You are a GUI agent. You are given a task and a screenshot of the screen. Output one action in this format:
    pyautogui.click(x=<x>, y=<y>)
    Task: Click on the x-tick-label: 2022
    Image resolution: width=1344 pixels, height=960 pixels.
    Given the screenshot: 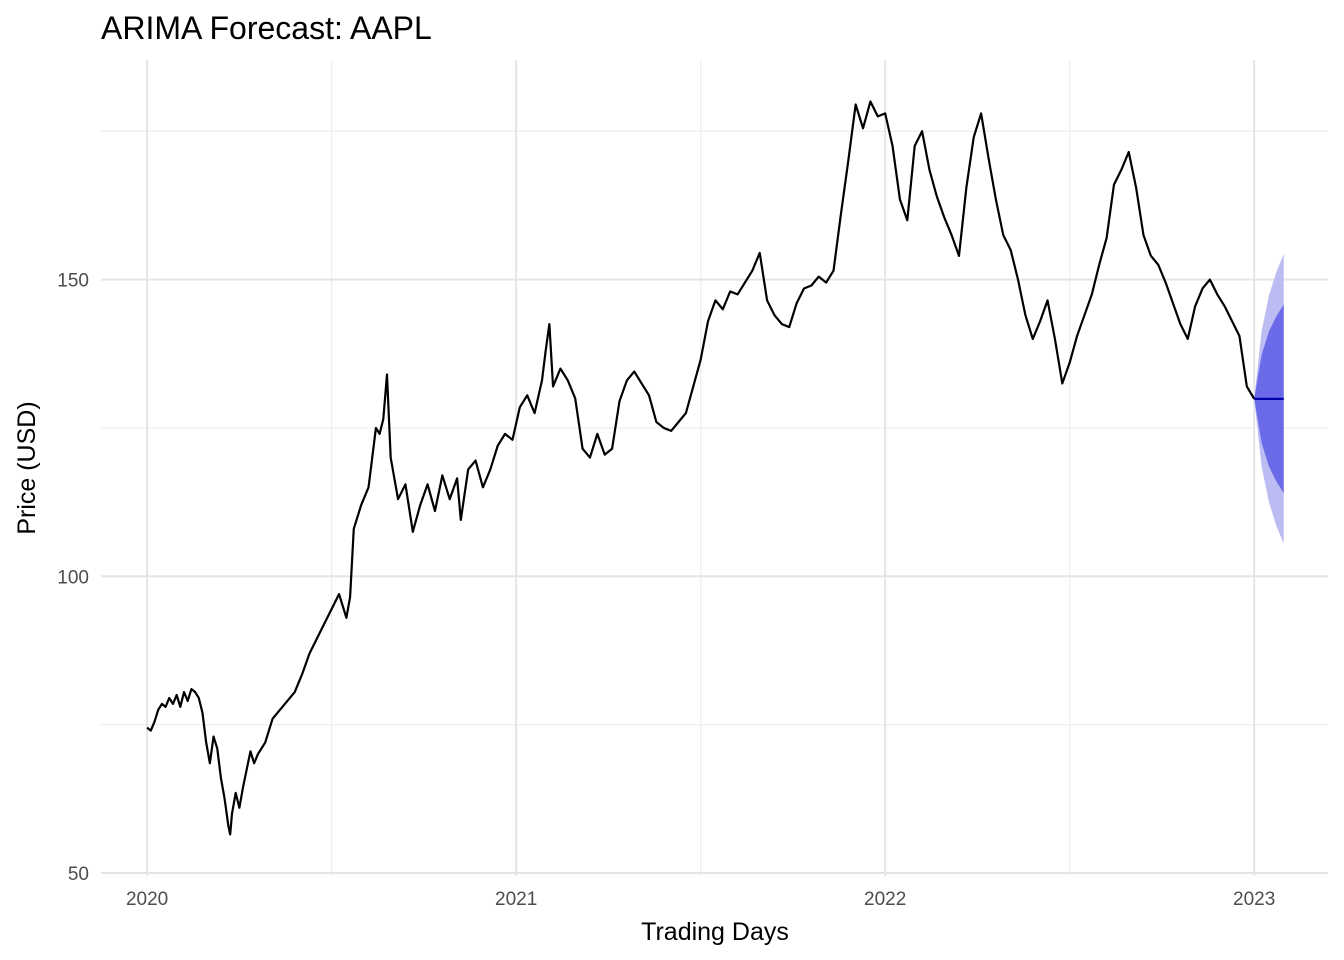 What is the action you would take?
    pyautogui.click(x=885, y=899)
    